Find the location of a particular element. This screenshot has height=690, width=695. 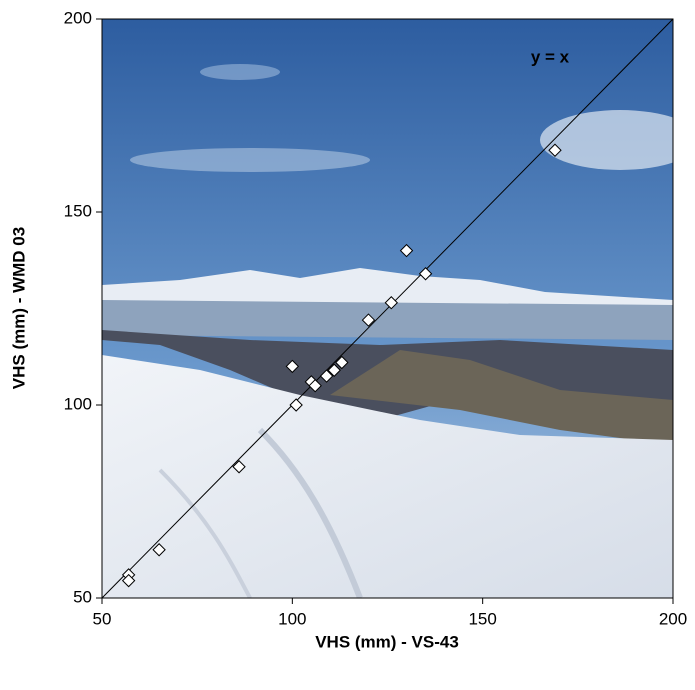

y-tick-label: 100 is located at coordinates (78, 403).